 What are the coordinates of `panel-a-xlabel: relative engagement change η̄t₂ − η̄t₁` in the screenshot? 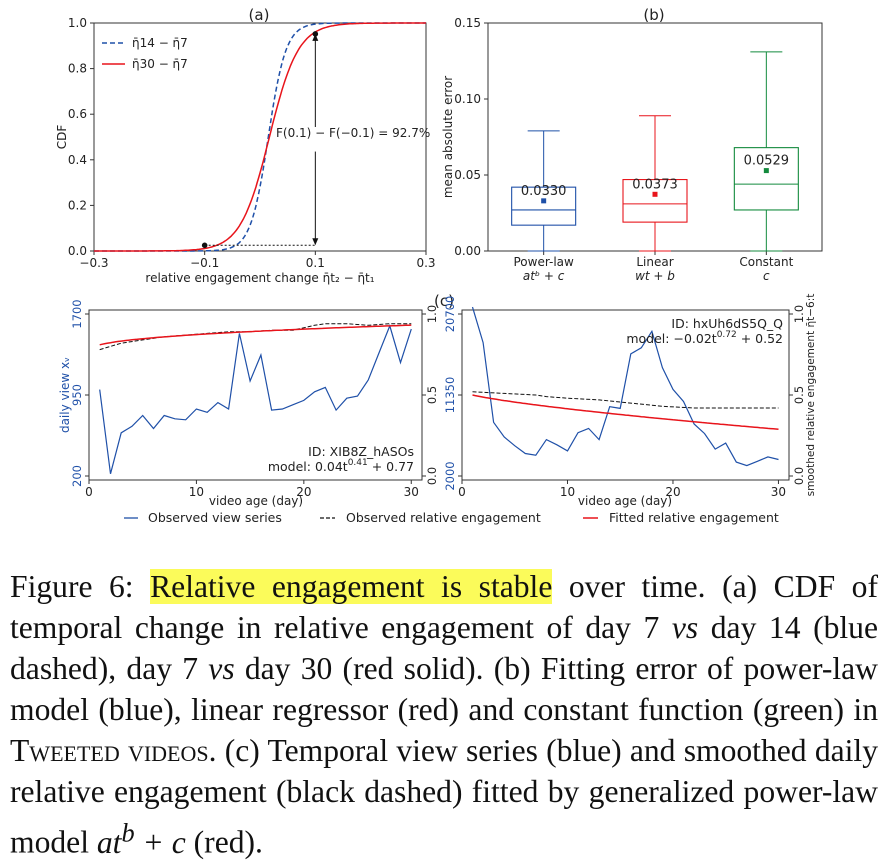 It's located at (259, 278).